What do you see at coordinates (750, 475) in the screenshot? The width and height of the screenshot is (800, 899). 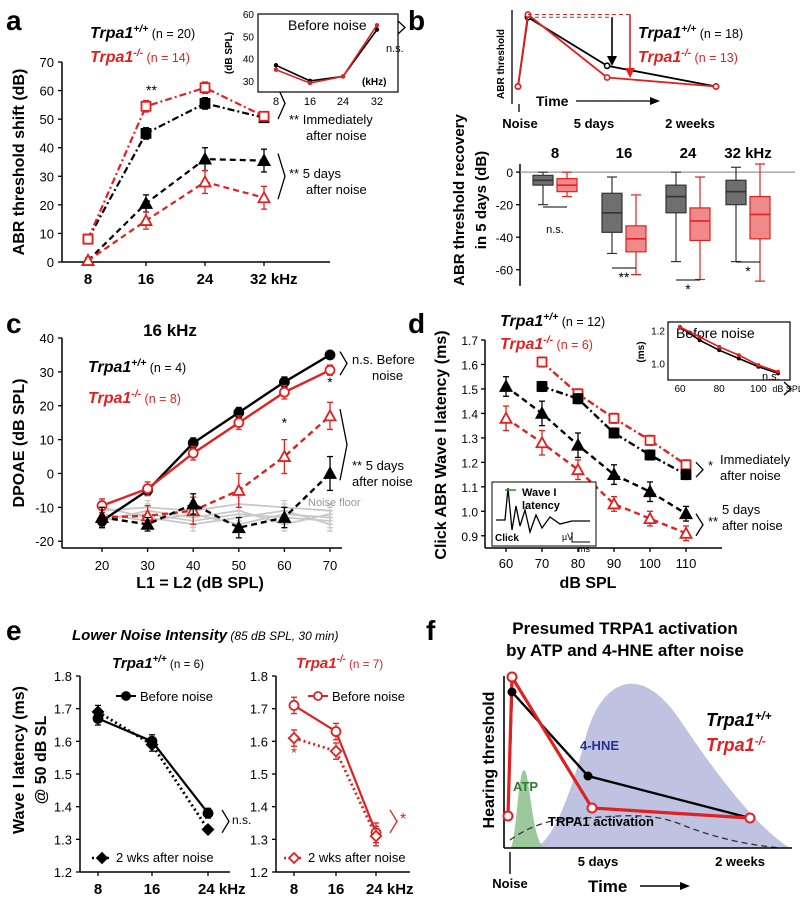 I see `annotation-immediate-2: after noise` at bounding box center [750, 475].